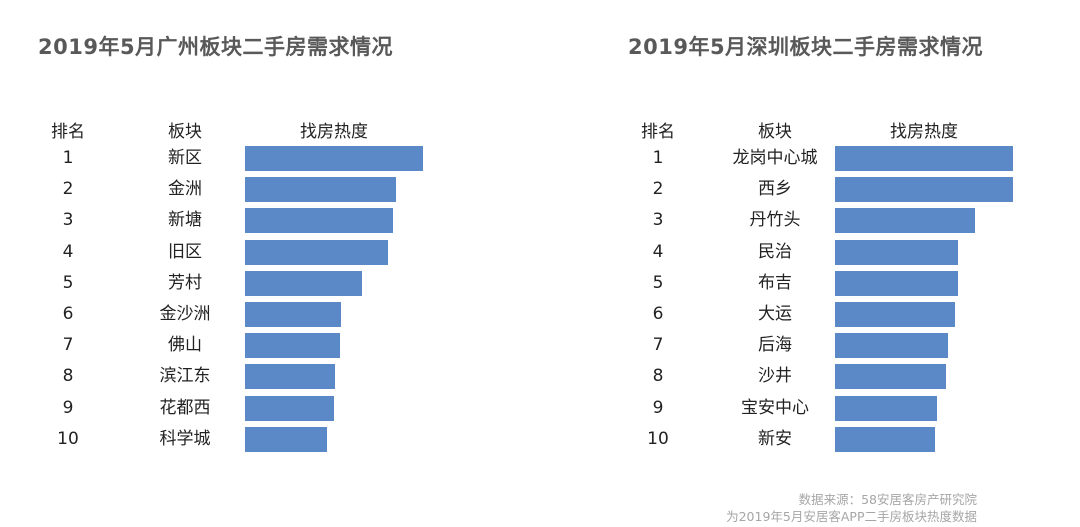 The height and width of the screenshot is (527, 1080). What do you see at coordinates (185, 345) in the screenshot?
I see `block-label: 佛山` at bounding box center [185, 345].